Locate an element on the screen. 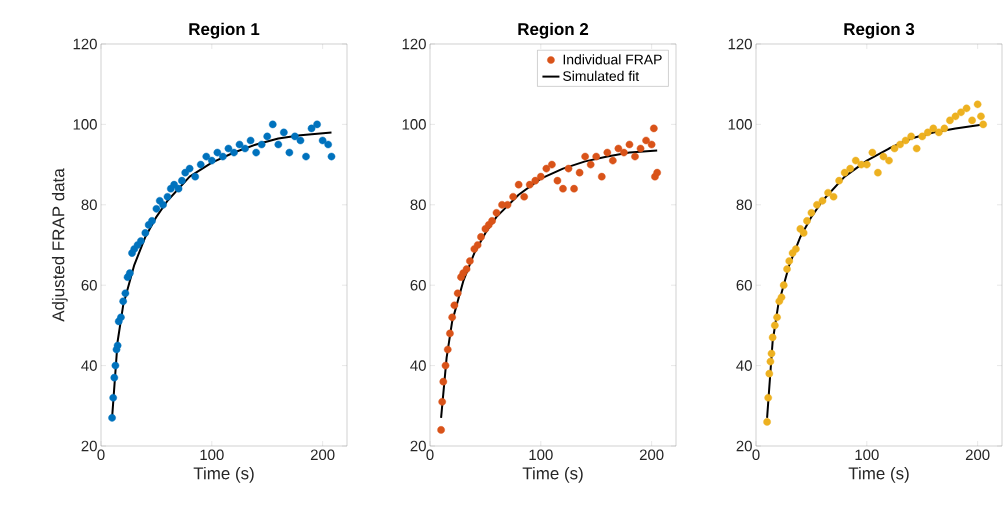 This screenshot has height=531, width=1008. y-axis-title: Adjusted FRAP data is located at coordinates (59, 245).